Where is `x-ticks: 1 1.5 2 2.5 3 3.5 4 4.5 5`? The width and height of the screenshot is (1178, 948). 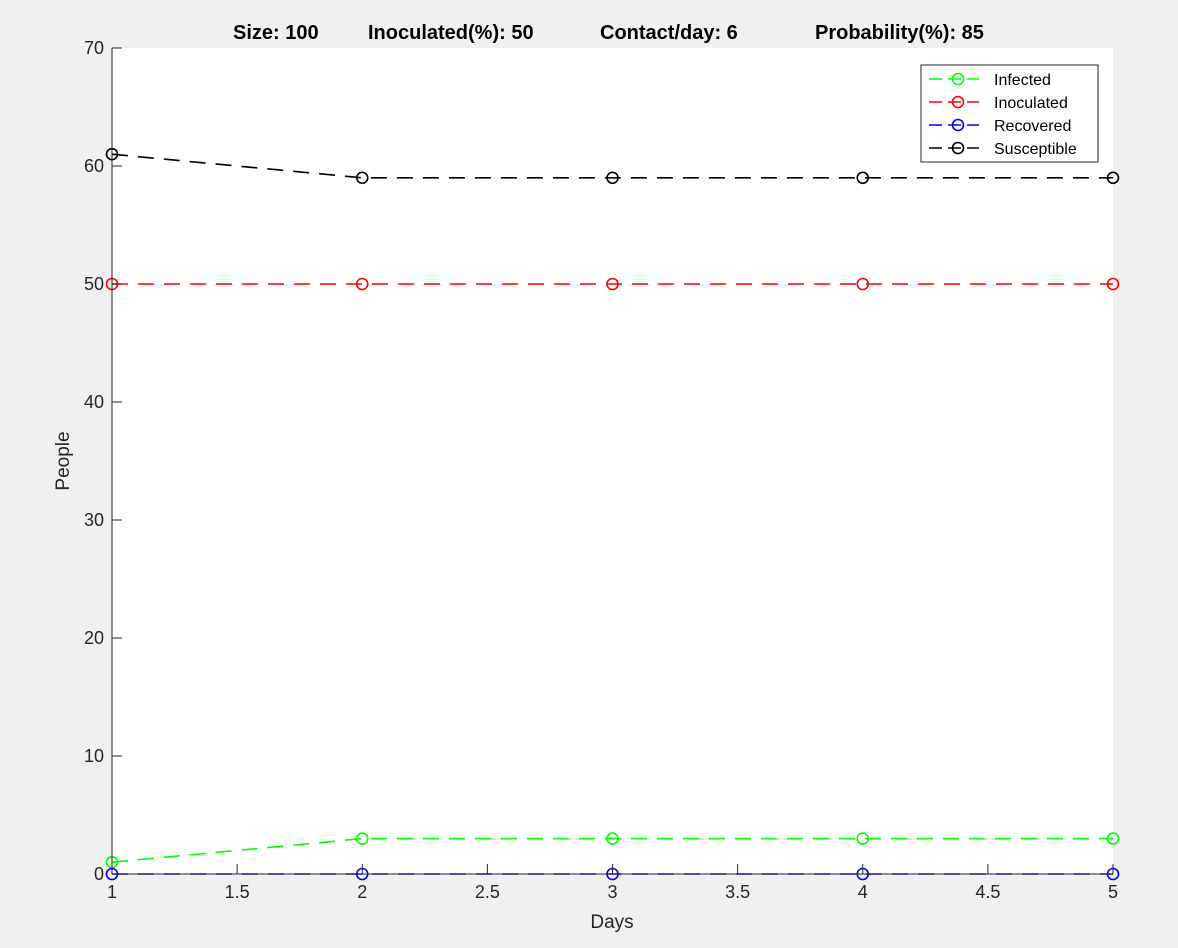 x-ticks: 1 1.5 2 2.5 3 3.5 4 4.5 5 is located at coordinates (612, 883).